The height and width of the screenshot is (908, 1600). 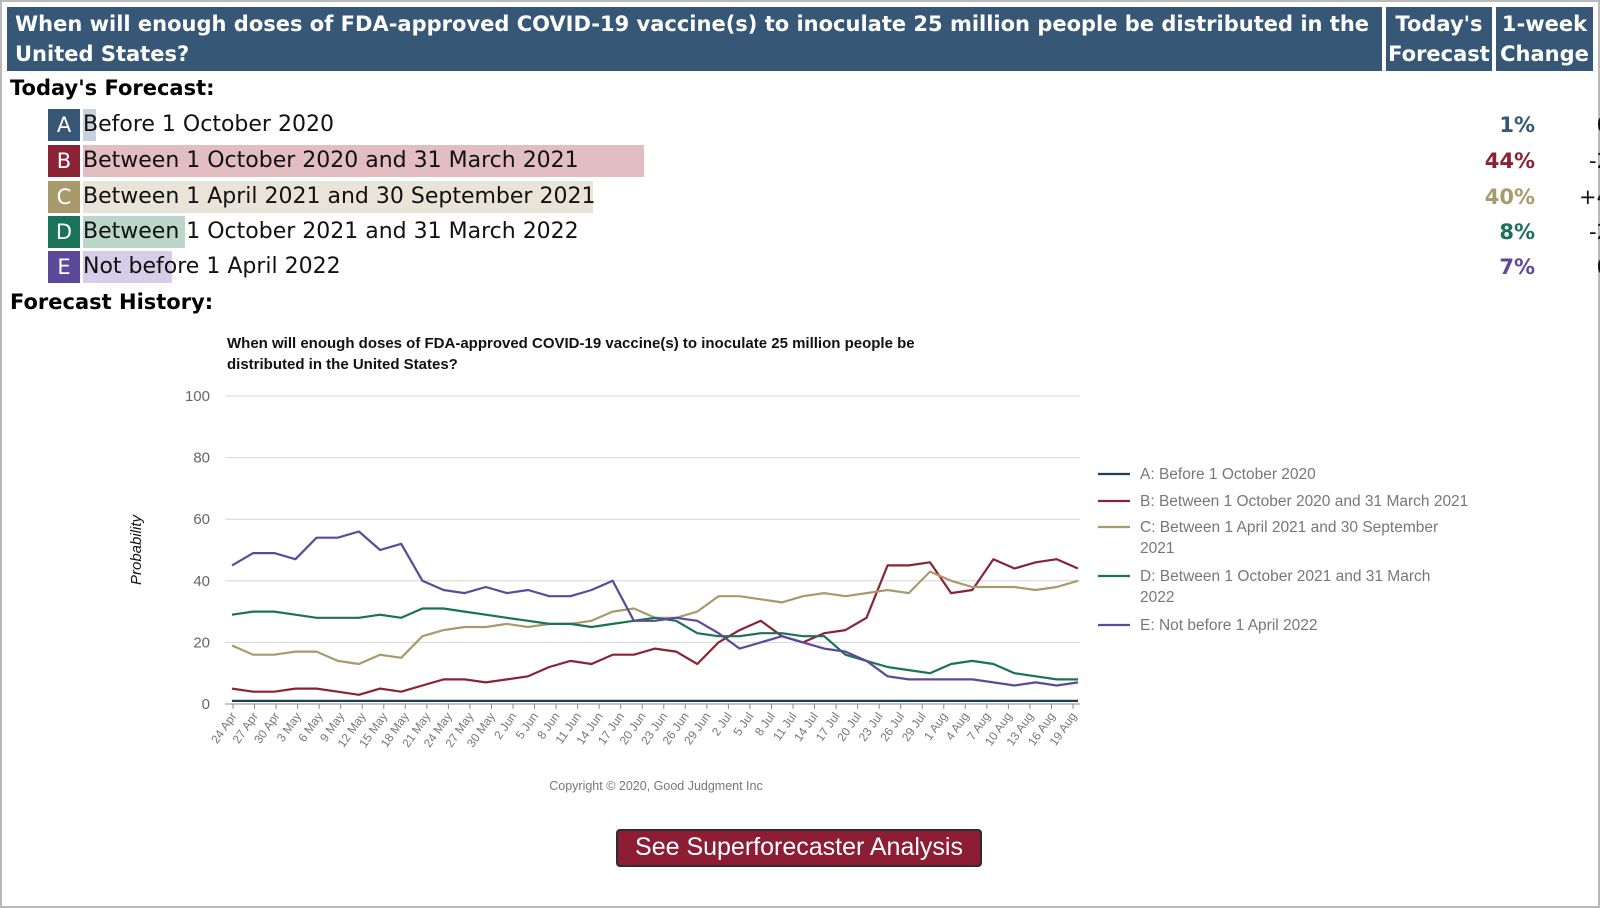 What do you see at coordinates (112, 302) in the screenshot?
I see `forecast-history-label: Forecast History:` at bounding box center [112, 302].